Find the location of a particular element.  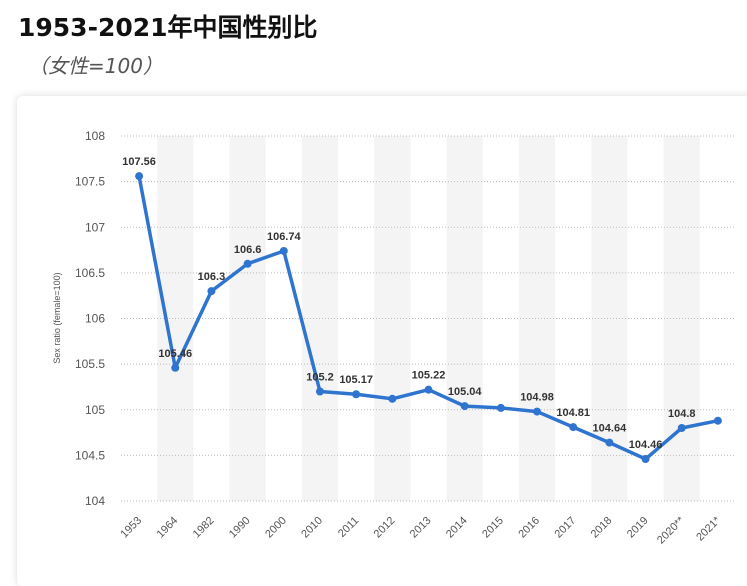

x-tick-label: 2021* is located at coordinates (708, 528).